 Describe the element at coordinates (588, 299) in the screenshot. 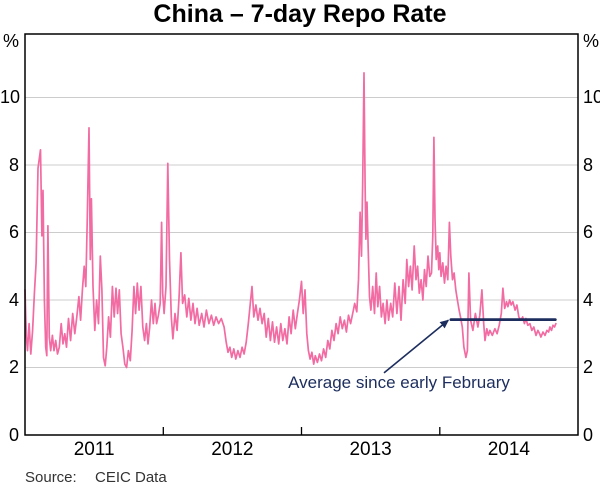

I see `y-tick-label-right: 4` at that location.